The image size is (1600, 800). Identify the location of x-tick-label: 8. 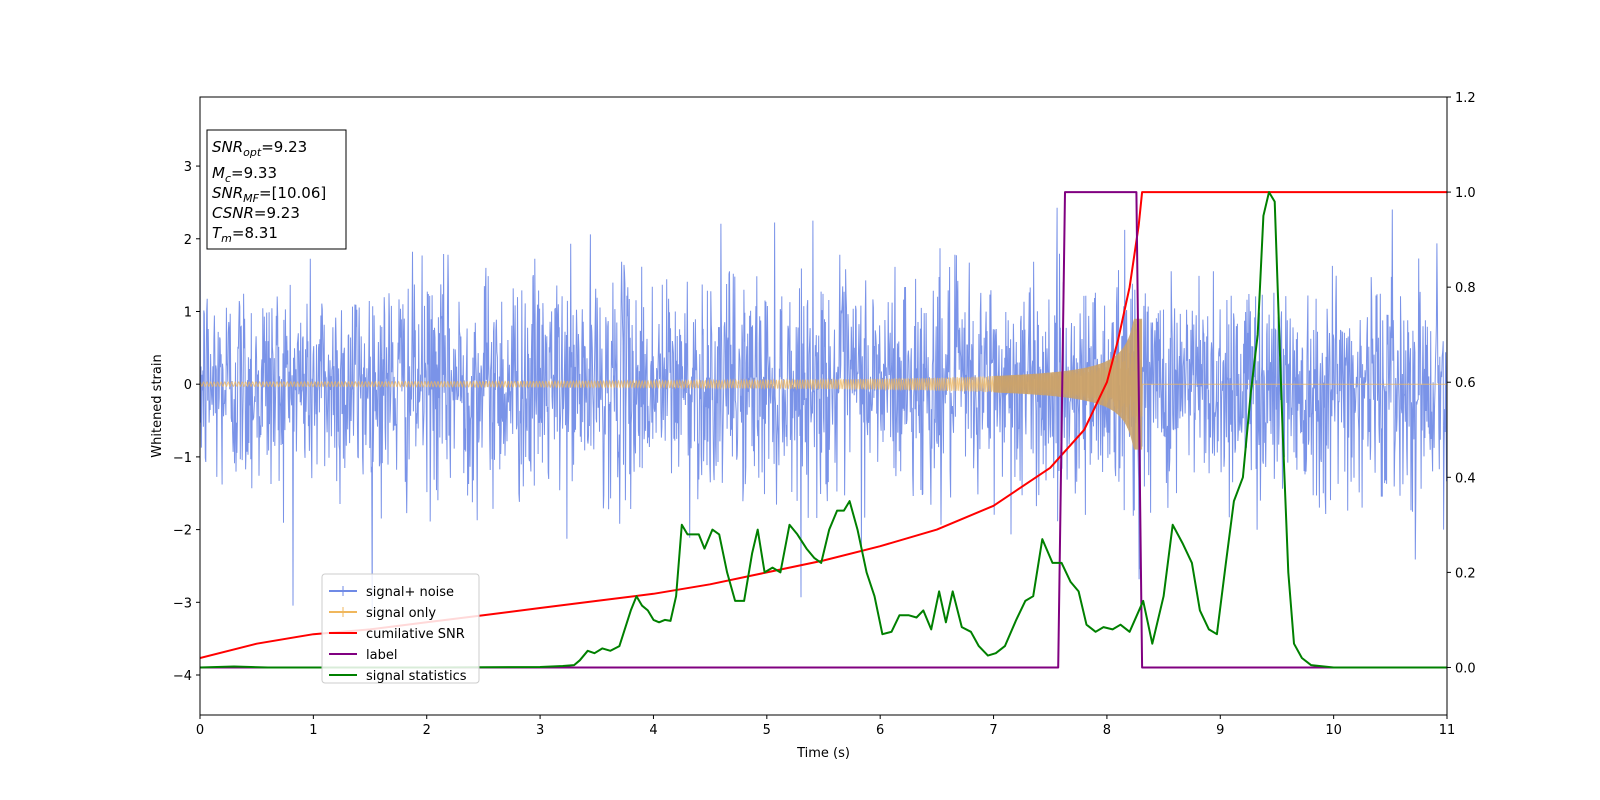
(1107, 730).